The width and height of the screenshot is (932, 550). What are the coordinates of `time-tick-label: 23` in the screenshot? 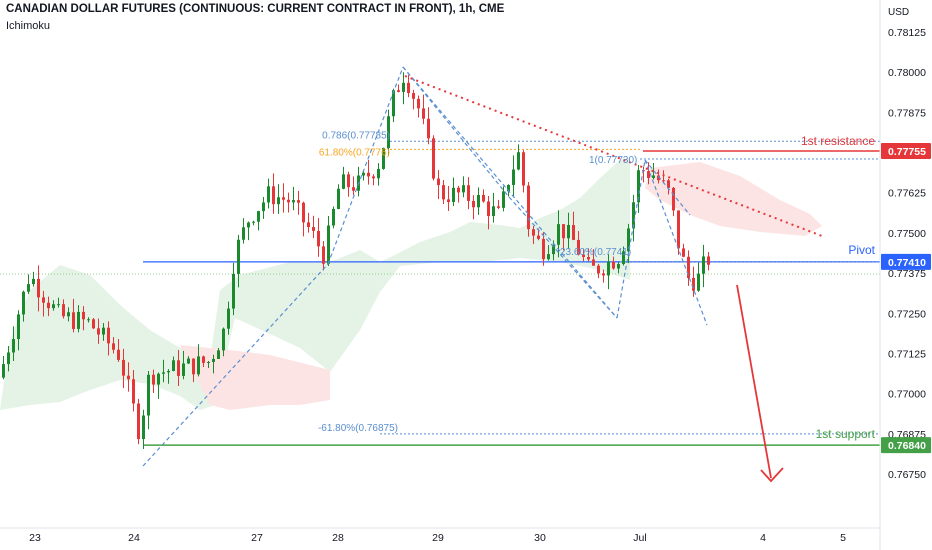 It's located at (35, 538).